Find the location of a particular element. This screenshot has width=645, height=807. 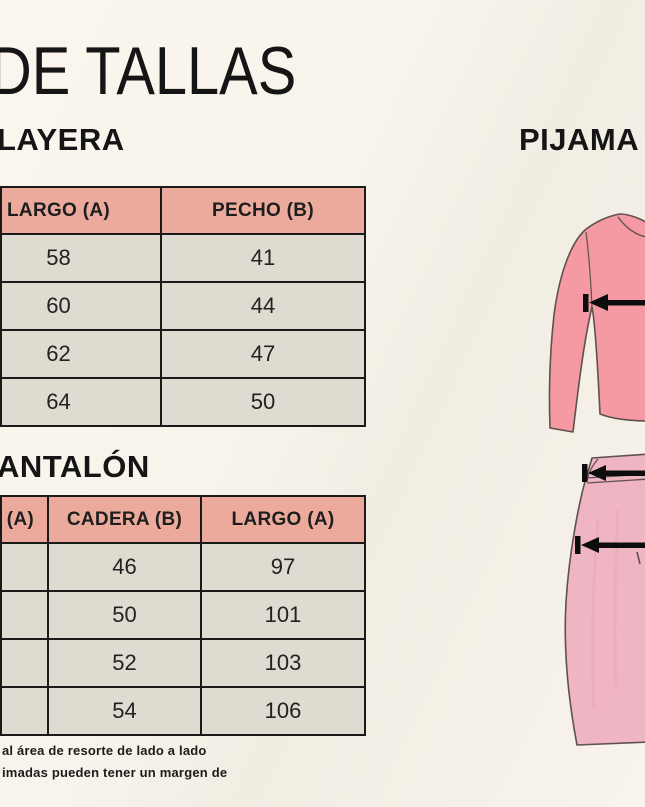

pajama-top-illustration is located at coordinates (596, 323).